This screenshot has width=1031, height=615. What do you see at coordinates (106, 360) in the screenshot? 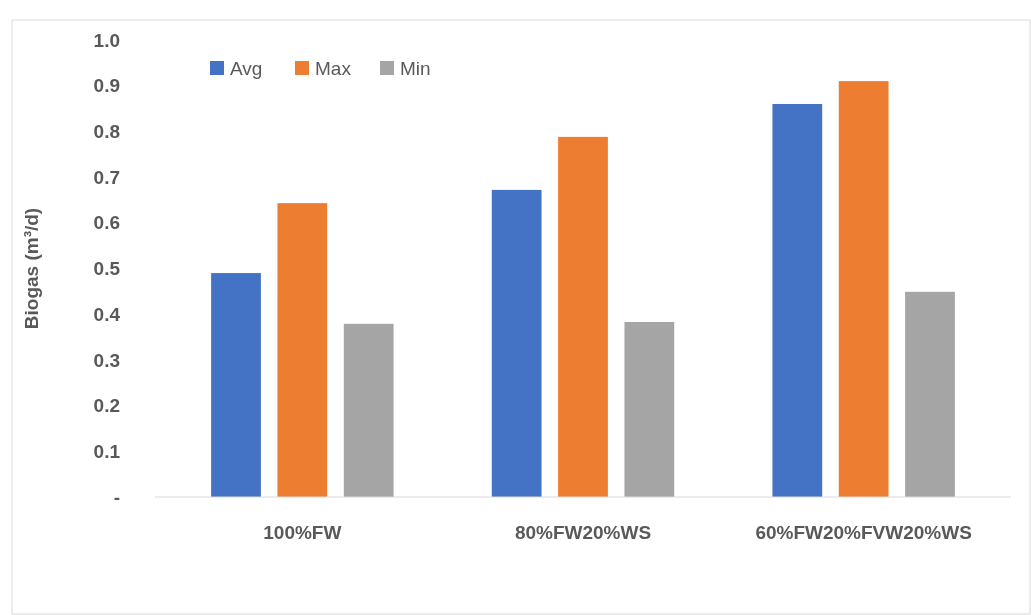
I see `y-tick-label: 0.3` at bounding box center [106, 360].